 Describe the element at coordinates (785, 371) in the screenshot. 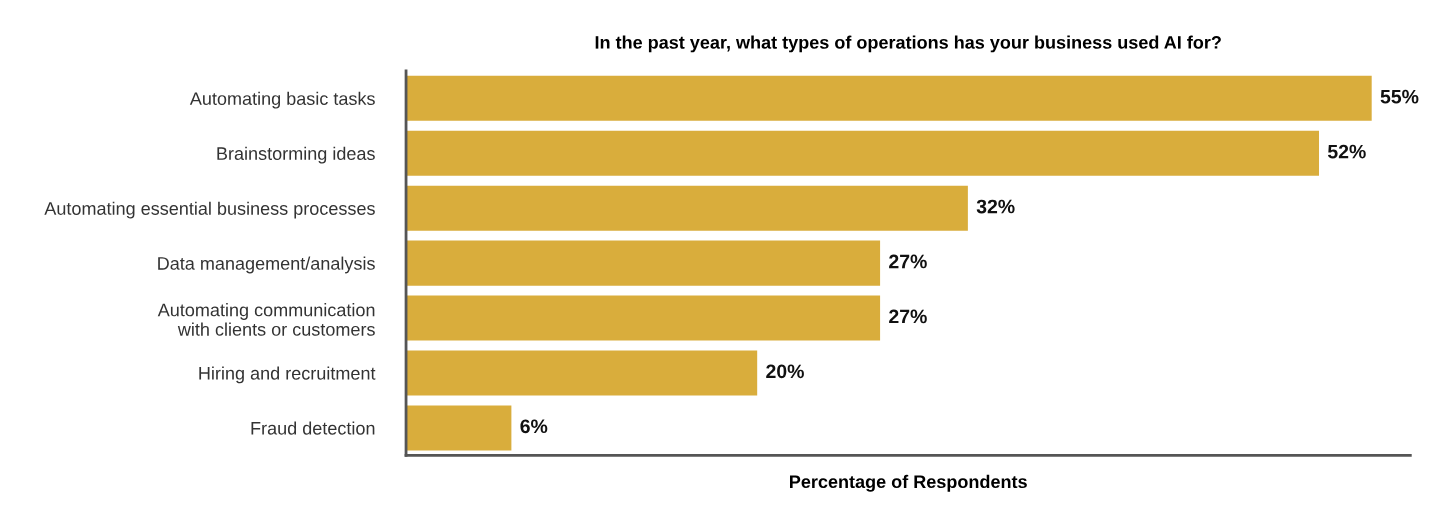

I see `data-label: 20%` at that location.